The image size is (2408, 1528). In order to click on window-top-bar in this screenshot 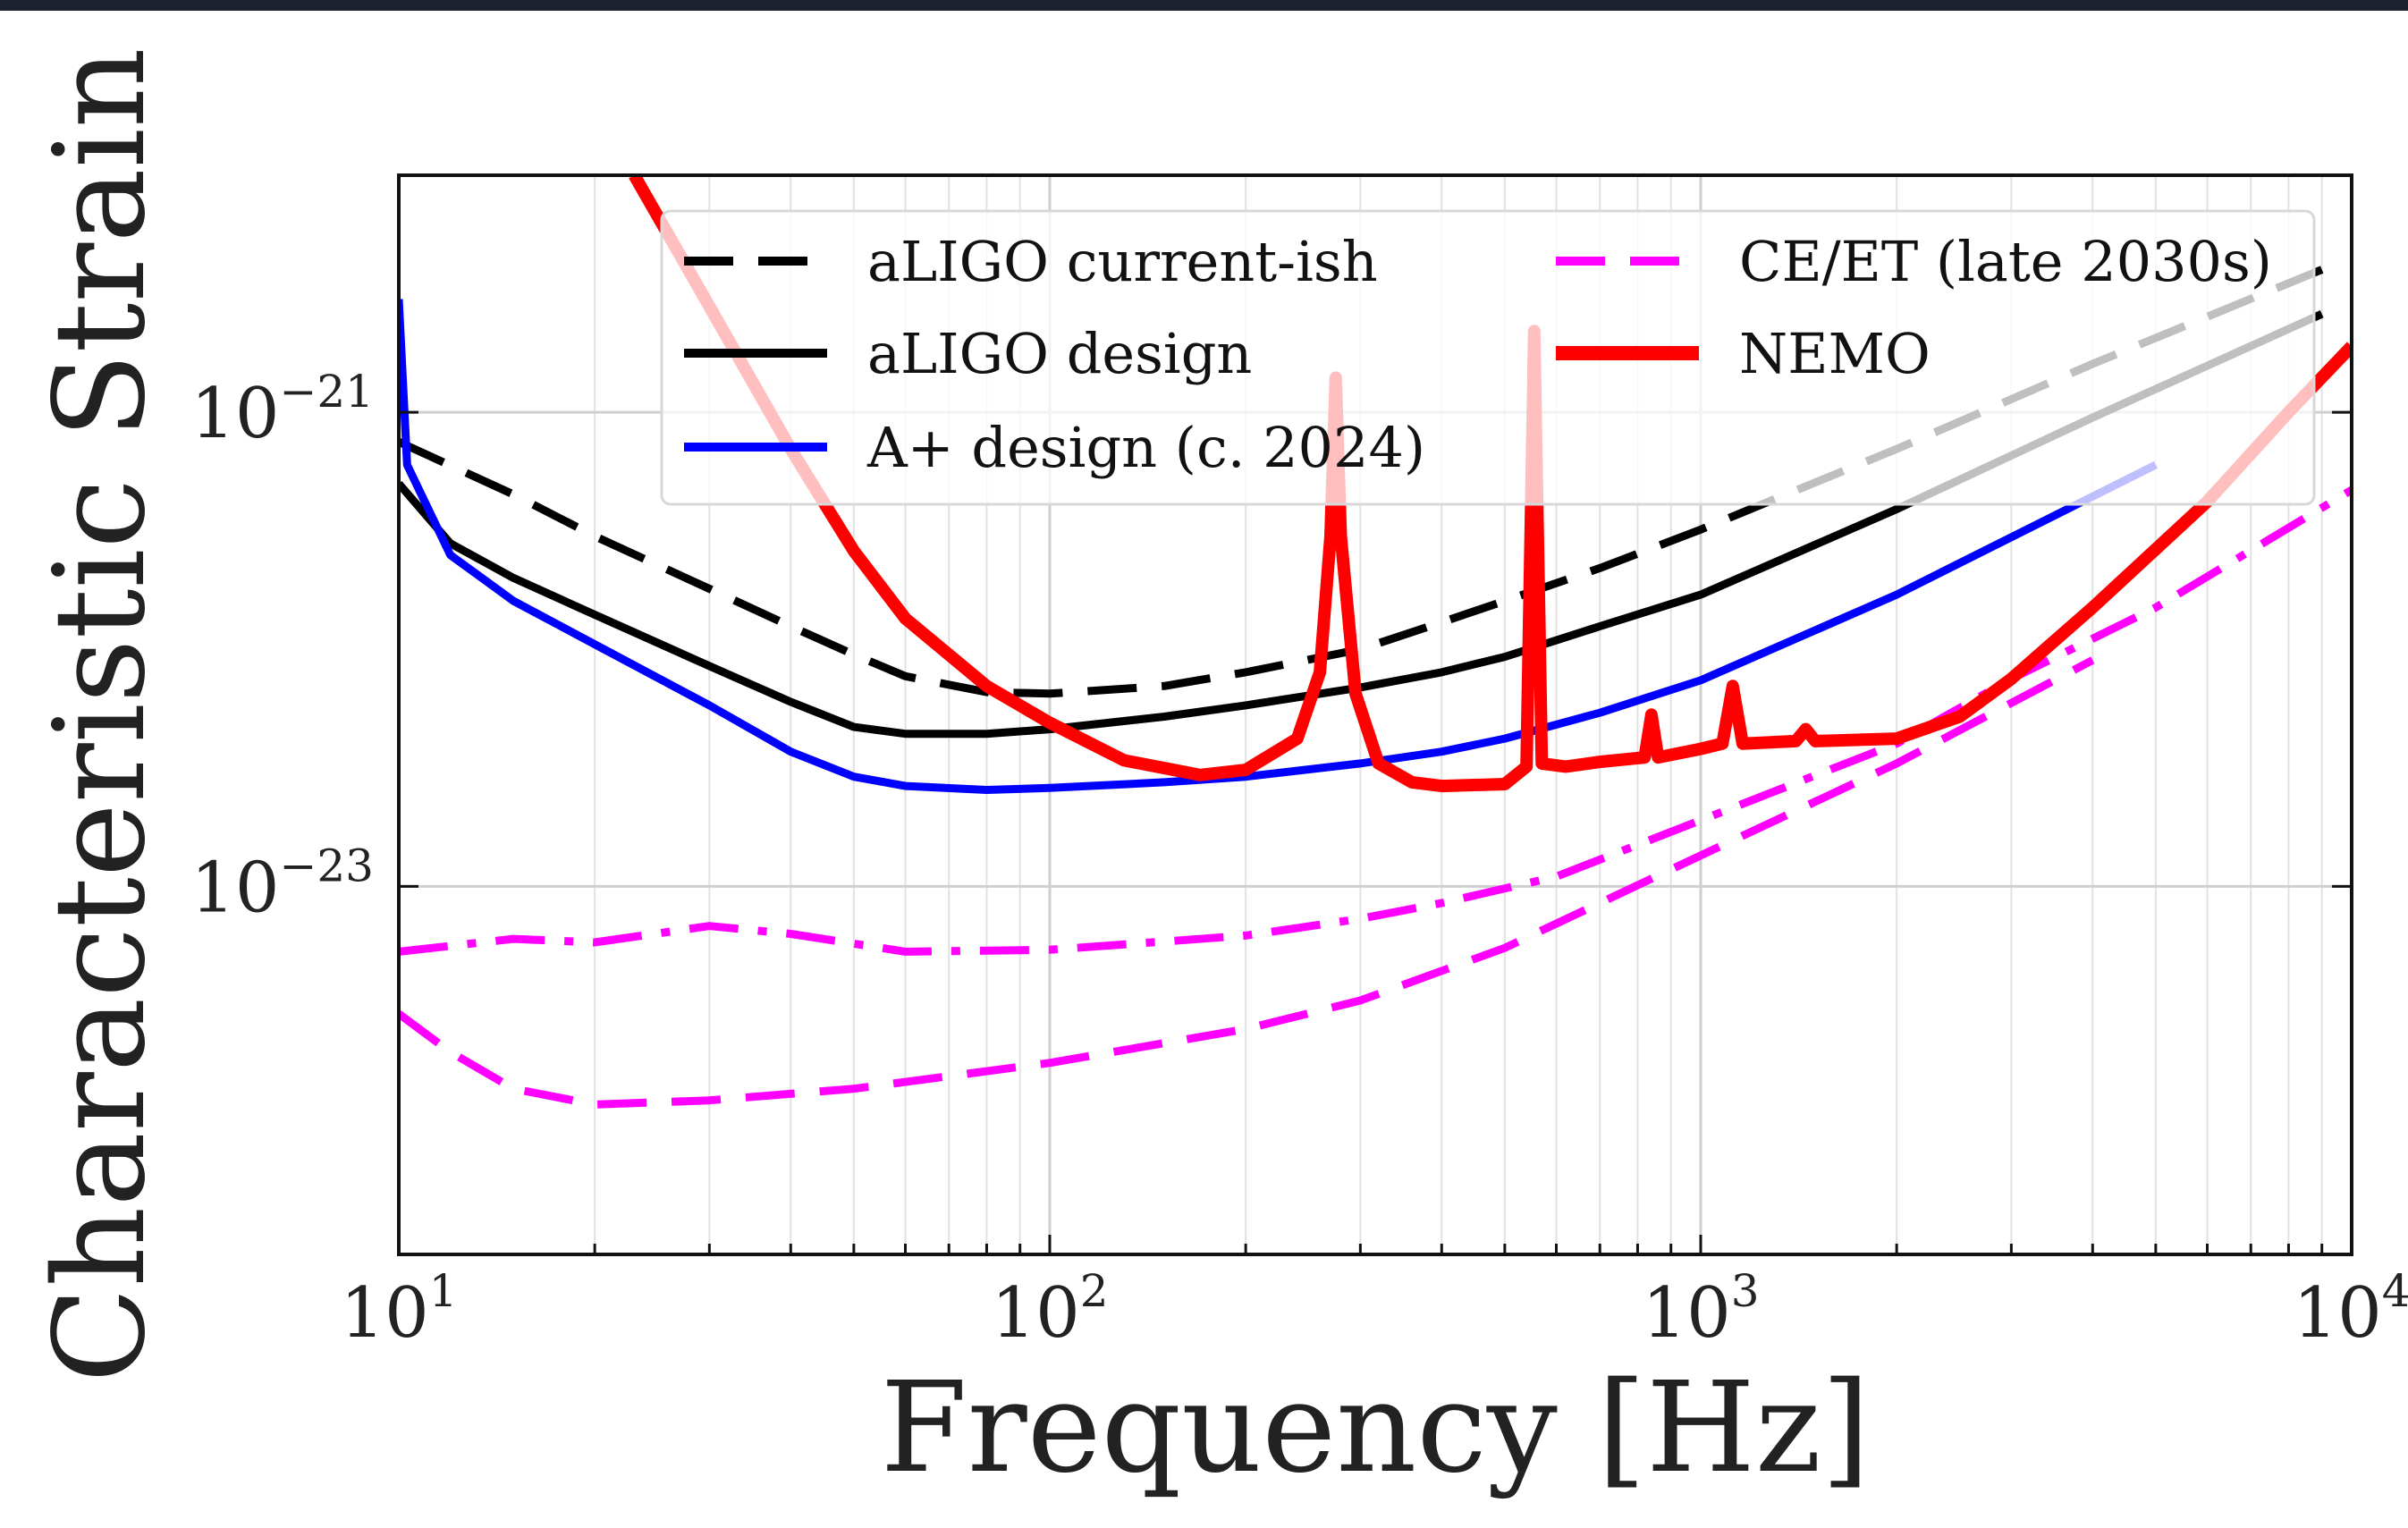, I will do `click(1204, 5)`.